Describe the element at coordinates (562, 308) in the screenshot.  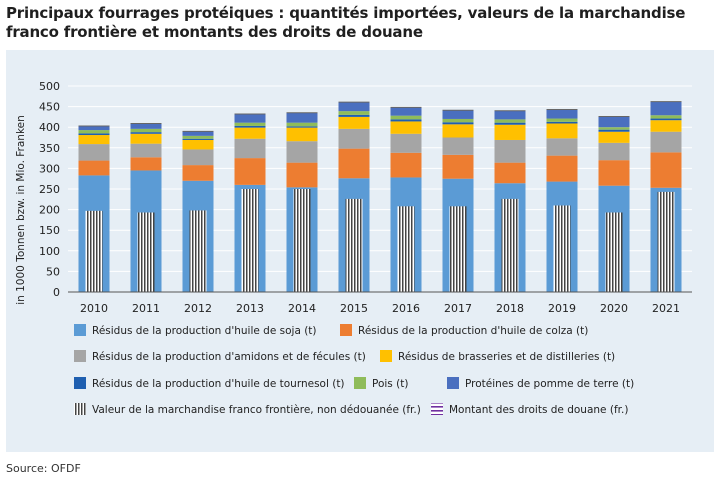
I see `x-tick-label: 2019` at that location.